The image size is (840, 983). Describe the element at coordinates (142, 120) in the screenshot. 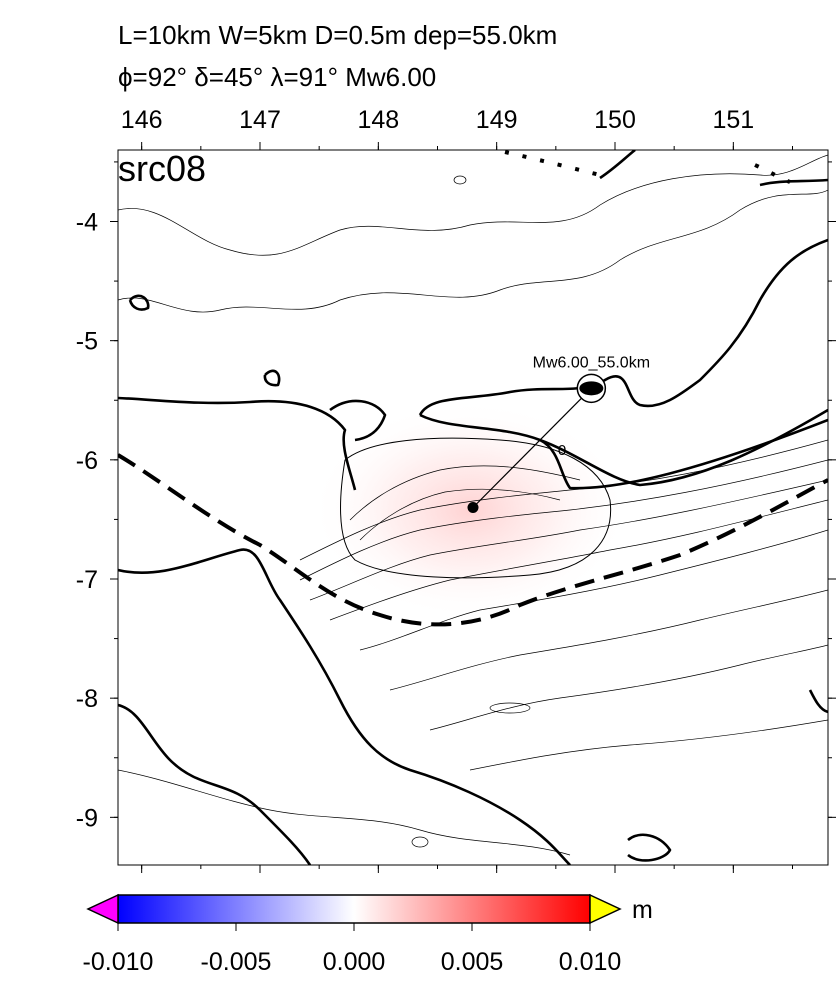

I see `x-tick-label: 146` at that location.